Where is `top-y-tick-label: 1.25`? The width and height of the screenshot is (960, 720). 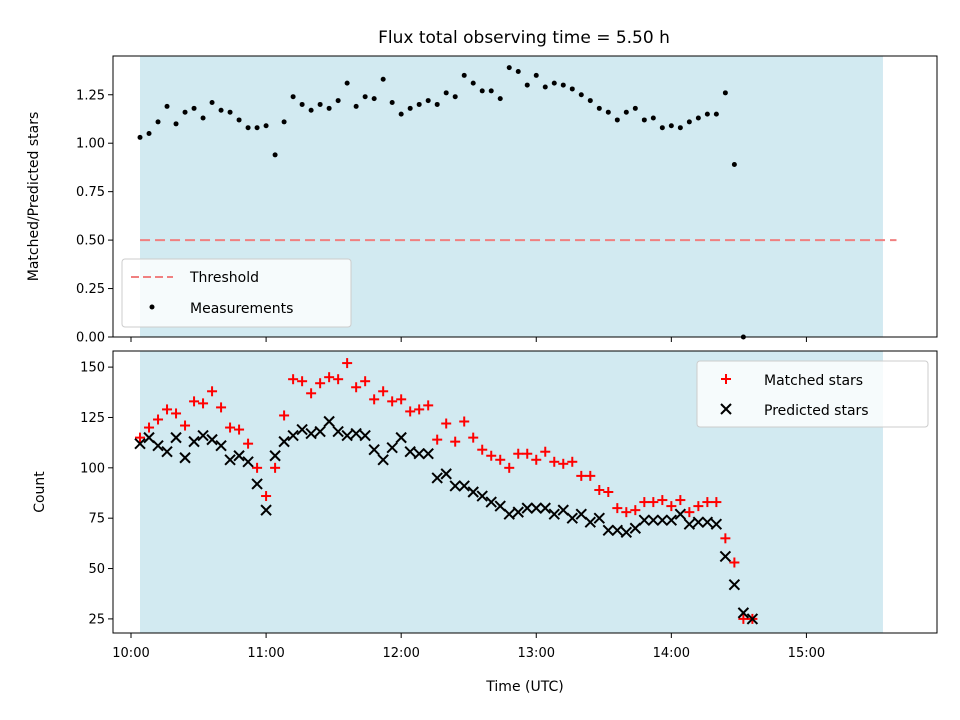
top-y-tick-label: 1.25 is located at coordinates (90, 95).